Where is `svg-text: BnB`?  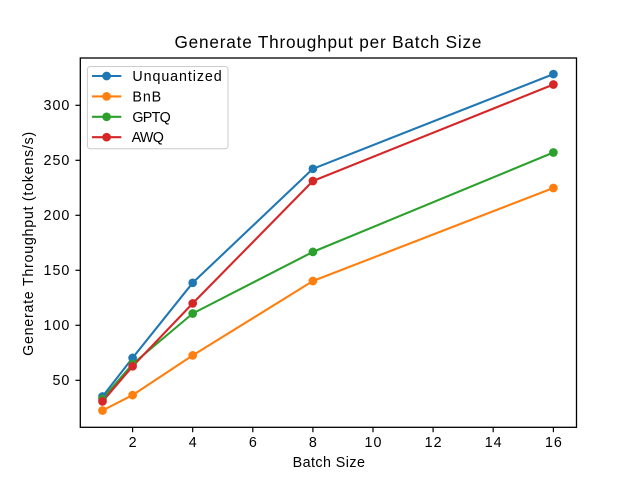
svg-text: BnB is located at coordinates (147, 97).